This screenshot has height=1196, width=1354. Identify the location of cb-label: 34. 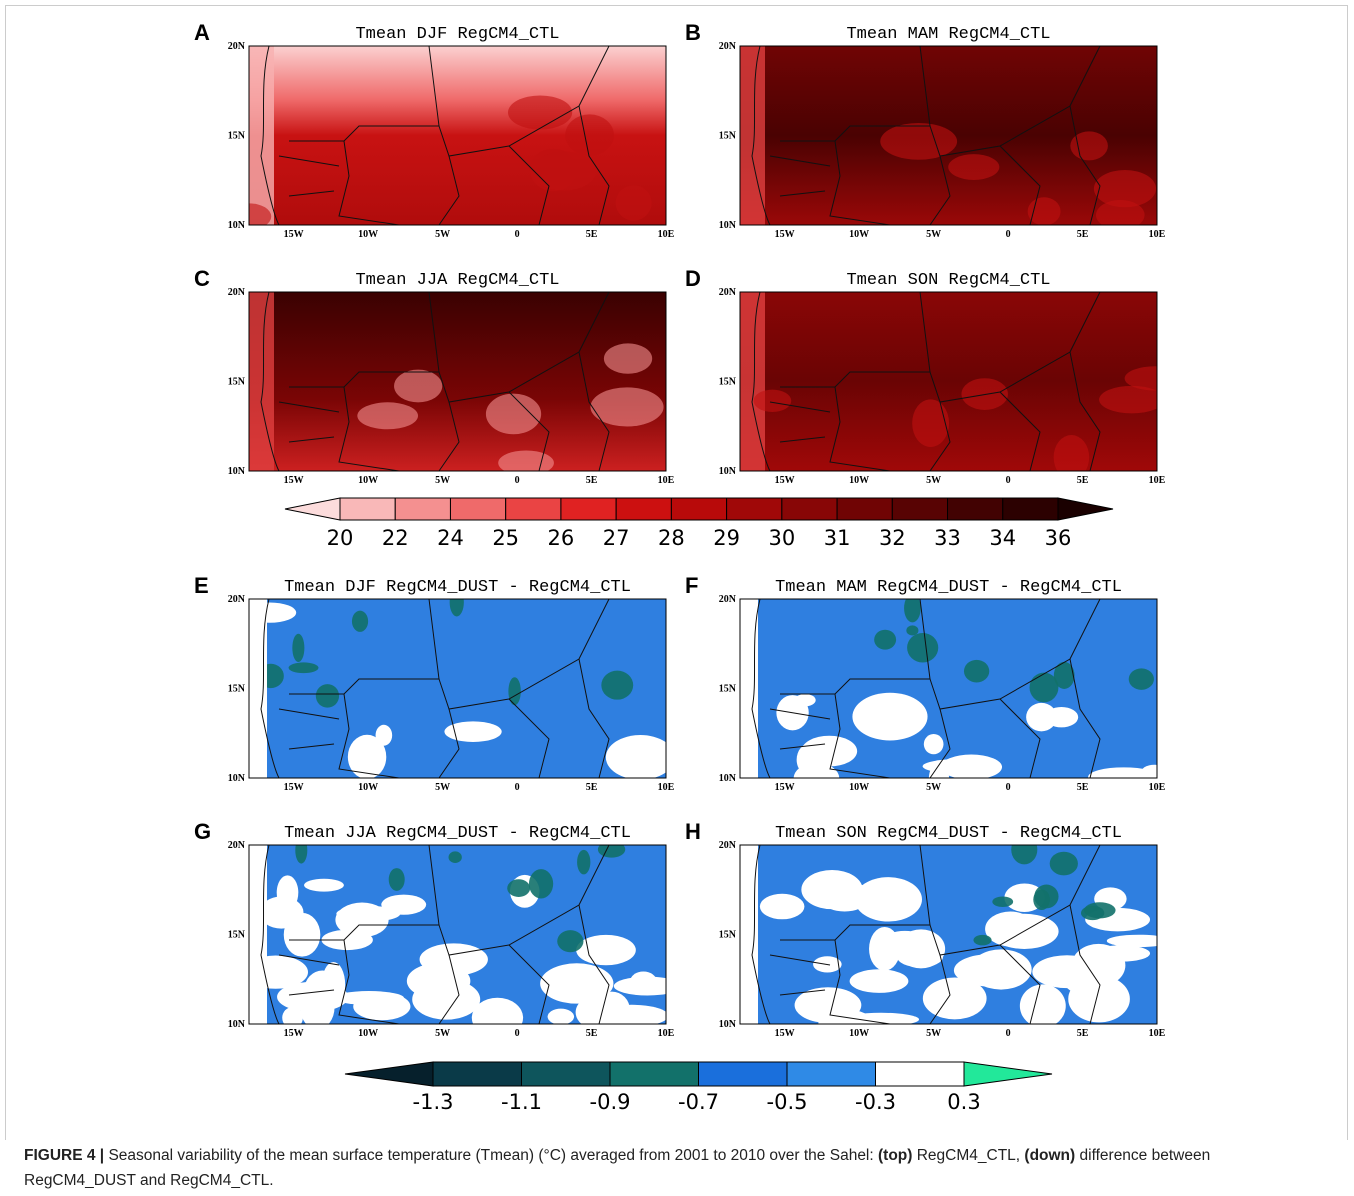
(1002, 538).